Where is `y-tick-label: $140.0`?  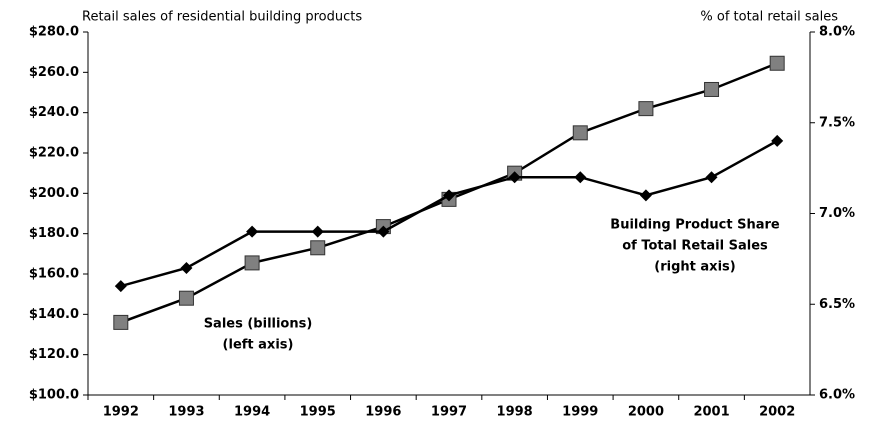
y-tick-label: $140.0 is located at coordinates (54, 314).